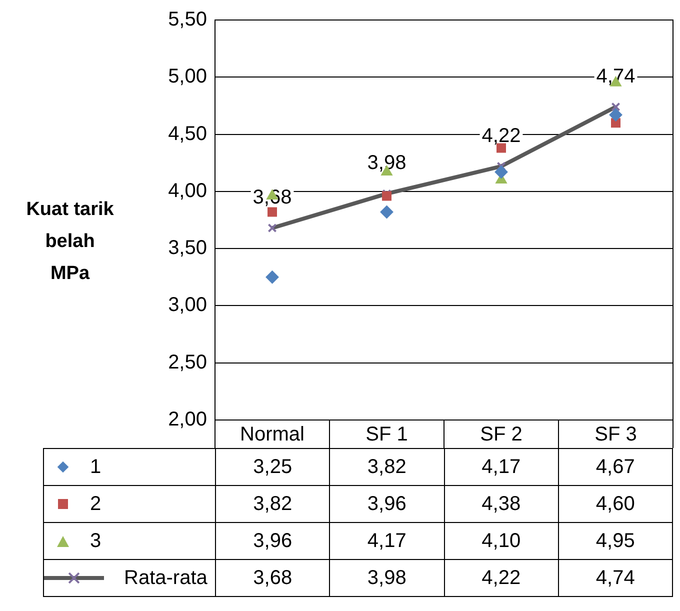  I want to click on x-tick-label: SF 2, so click(501, 435).